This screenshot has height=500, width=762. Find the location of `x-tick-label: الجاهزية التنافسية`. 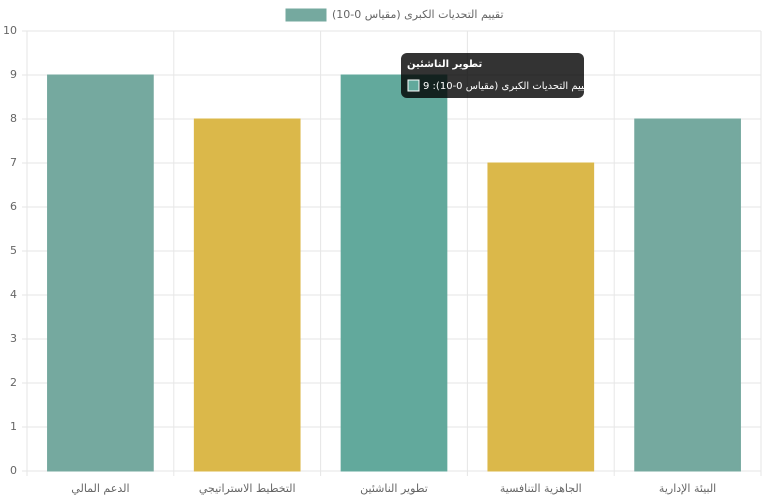

x-tick-label: الجاهزية التنافسية is located at coordinates (541, 488).